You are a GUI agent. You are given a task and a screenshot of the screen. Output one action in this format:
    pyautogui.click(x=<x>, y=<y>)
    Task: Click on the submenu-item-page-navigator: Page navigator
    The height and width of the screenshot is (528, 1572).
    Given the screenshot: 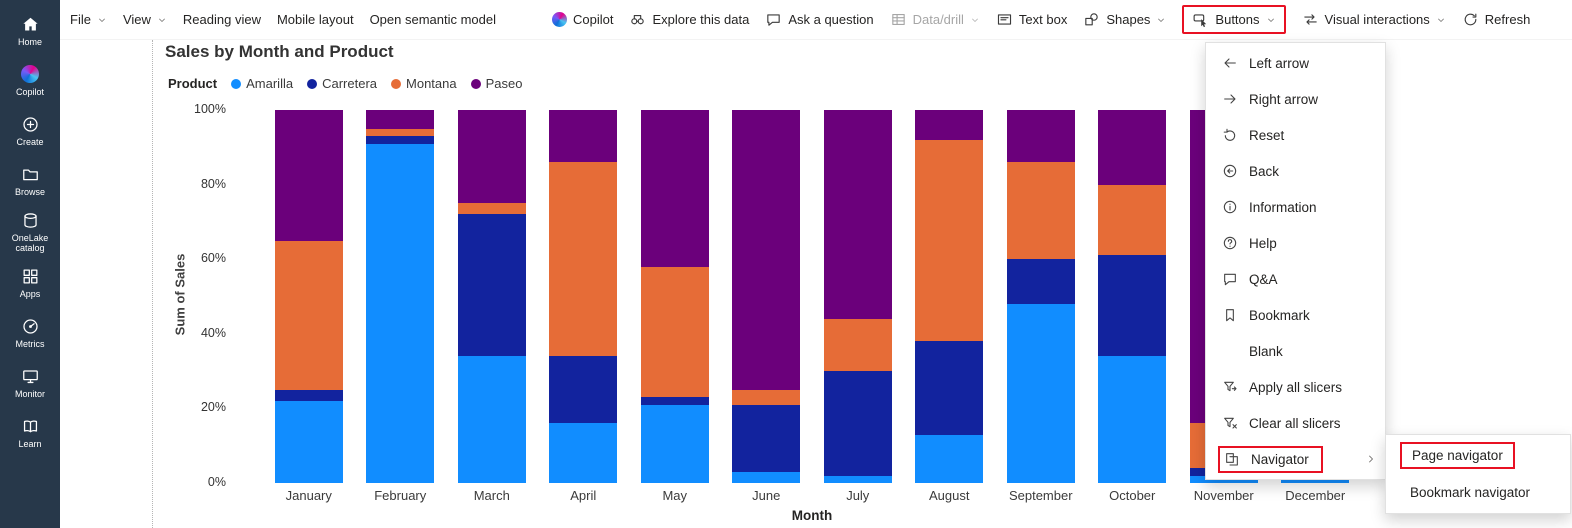 What is the action you would take?
    pyautogui.click(x=1478, y=455)
    